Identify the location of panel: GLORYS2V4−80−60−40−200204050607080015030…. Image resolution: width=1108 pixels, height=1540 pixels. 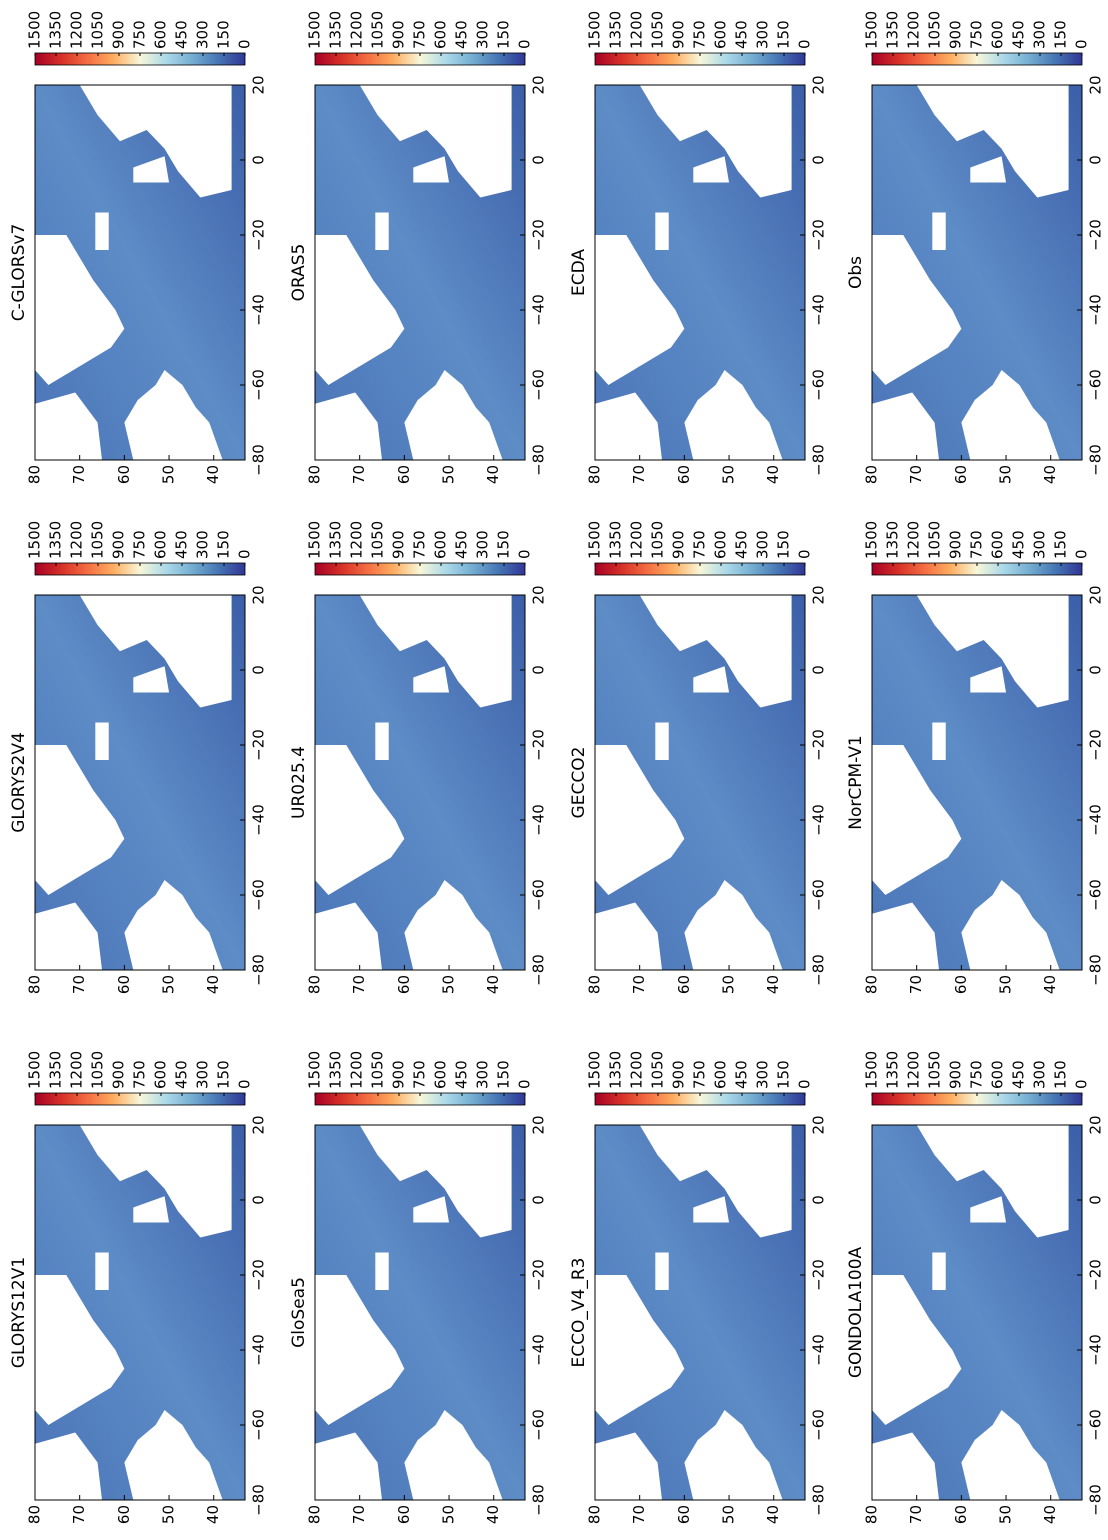
(138, 757).